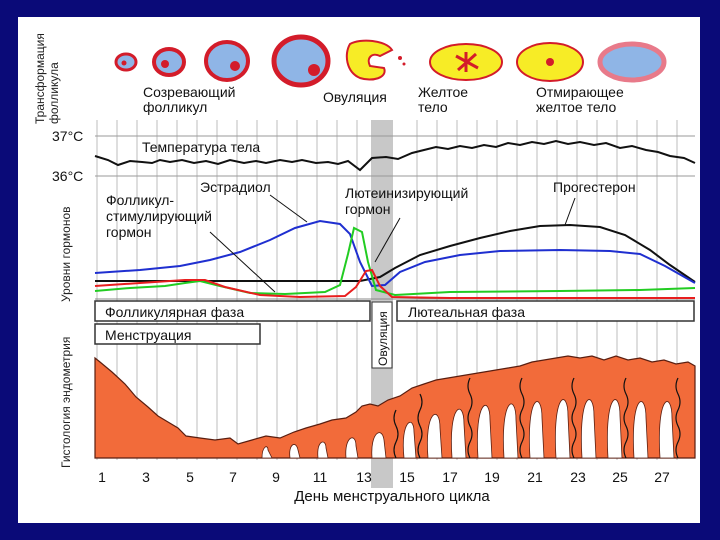 This screenshot has width=720, height=540. What do you see at coordinates (148, 335) in the screenshot?
I see `menstruation-label: Менструация` at bounding box center [148, 335].